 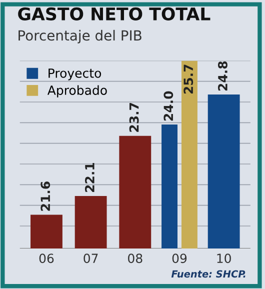 I want to click on x-tick-label: 08, so click(x=135, y=259).